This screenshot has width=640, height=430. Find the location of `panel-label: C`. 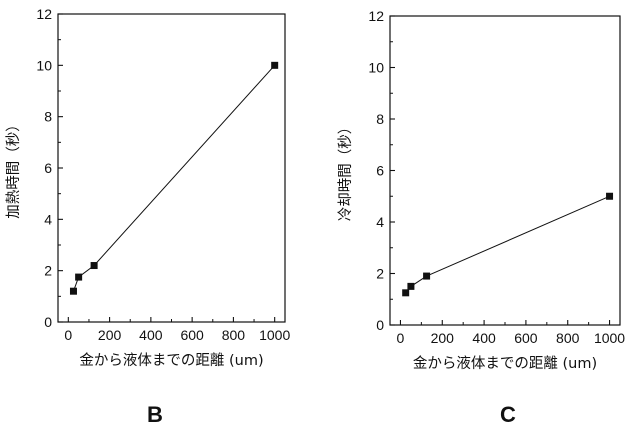

panel-label: C is located at coordinates (508, 414).